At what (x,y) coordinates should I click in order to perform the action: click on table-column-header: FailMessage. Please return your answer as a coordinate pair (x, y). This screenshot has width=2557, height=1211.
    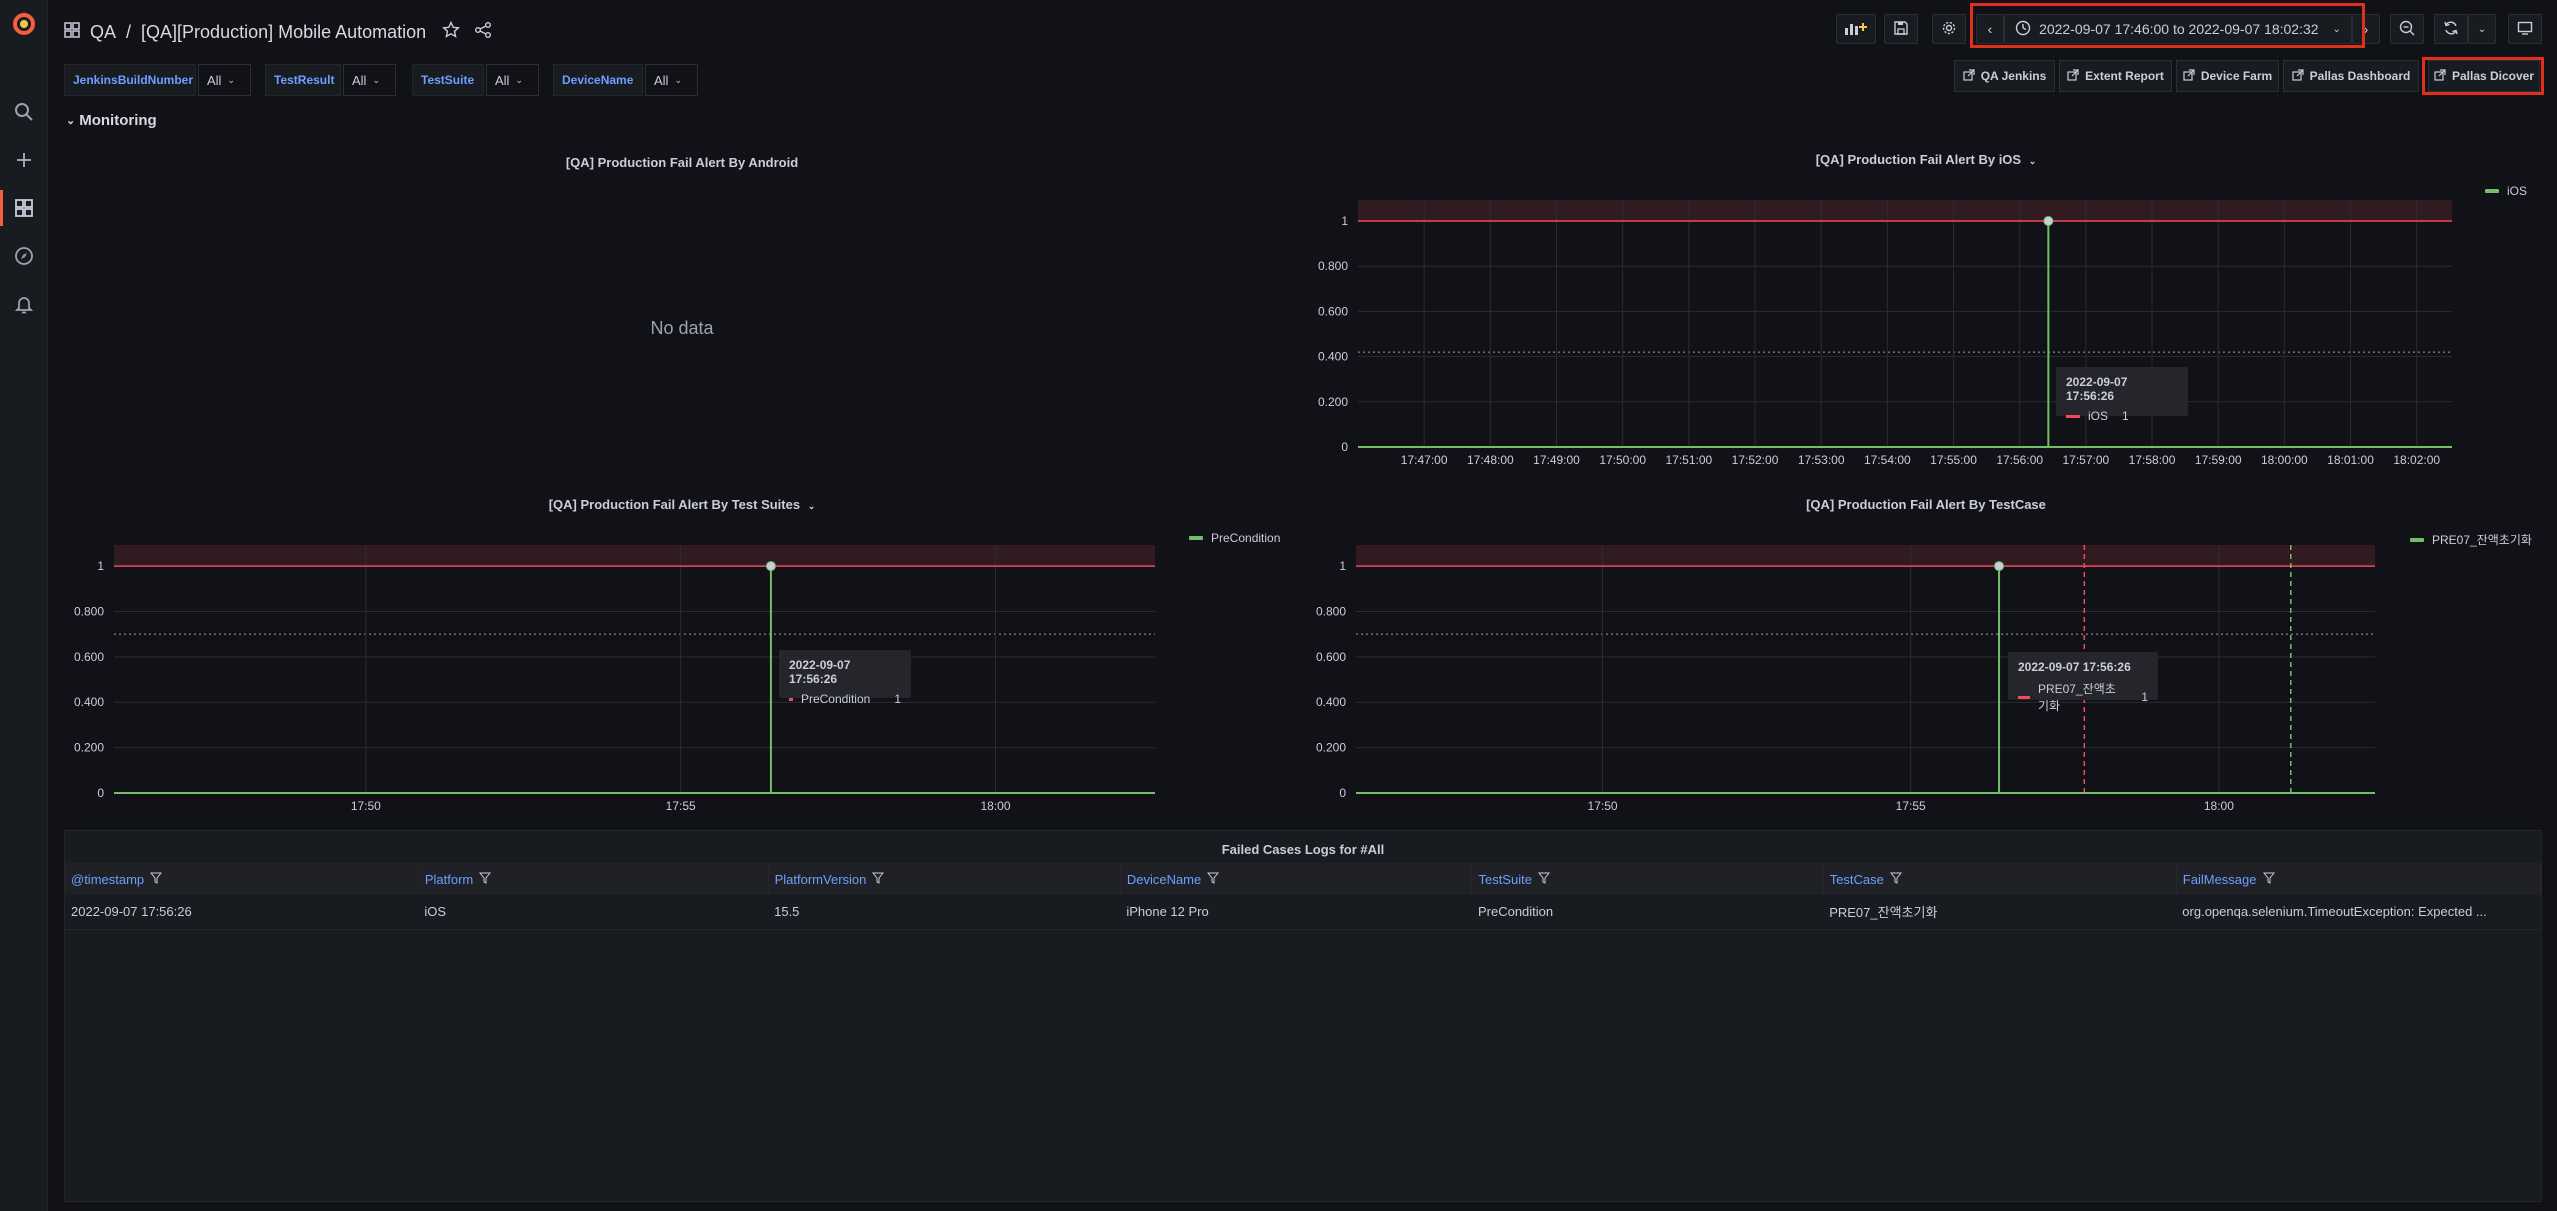
    Looking at the image, I should click on (2359, 879).